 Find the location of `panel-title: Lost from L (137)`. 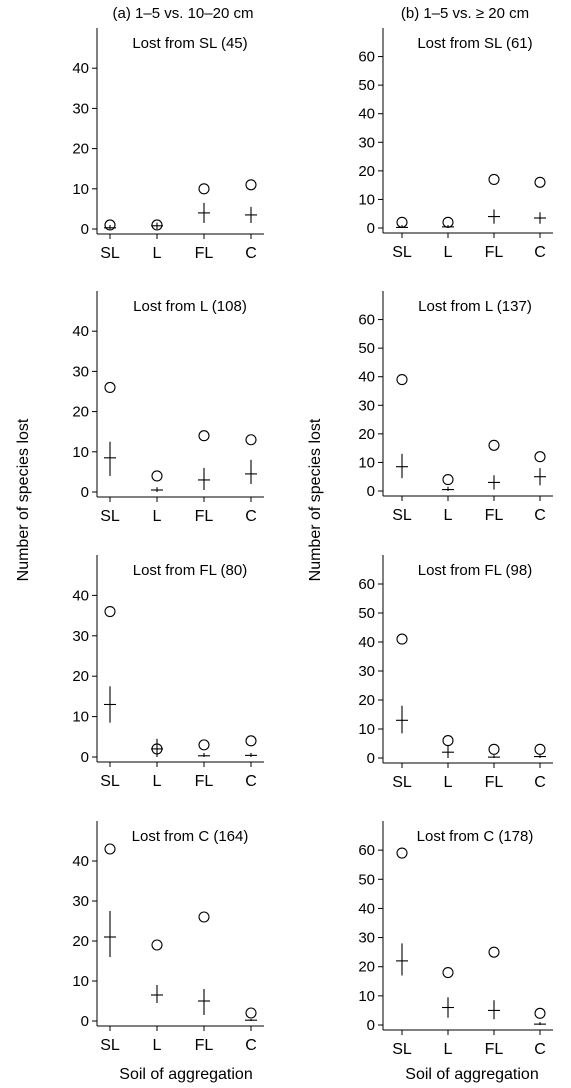

panel-title: Lost from L (137) is located at coordinates (475, 306).